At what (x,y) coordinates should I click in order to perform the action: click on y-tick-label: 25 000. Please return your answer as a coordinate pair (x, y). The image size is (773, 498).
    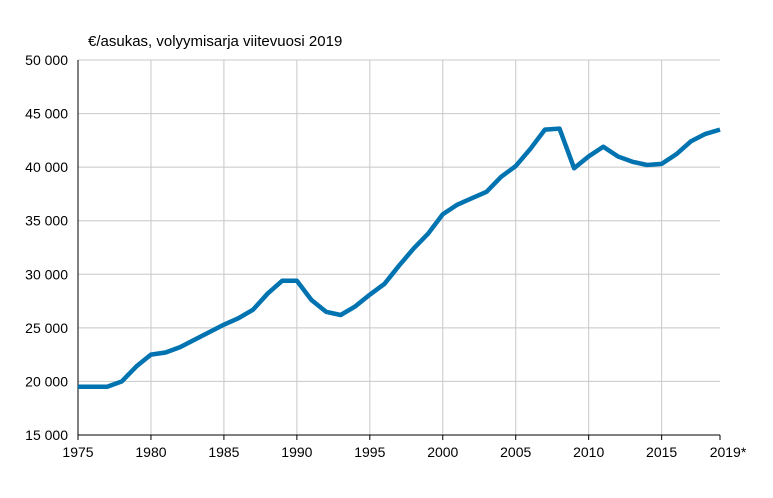
    Looking at the image, I should click on (46, 328).